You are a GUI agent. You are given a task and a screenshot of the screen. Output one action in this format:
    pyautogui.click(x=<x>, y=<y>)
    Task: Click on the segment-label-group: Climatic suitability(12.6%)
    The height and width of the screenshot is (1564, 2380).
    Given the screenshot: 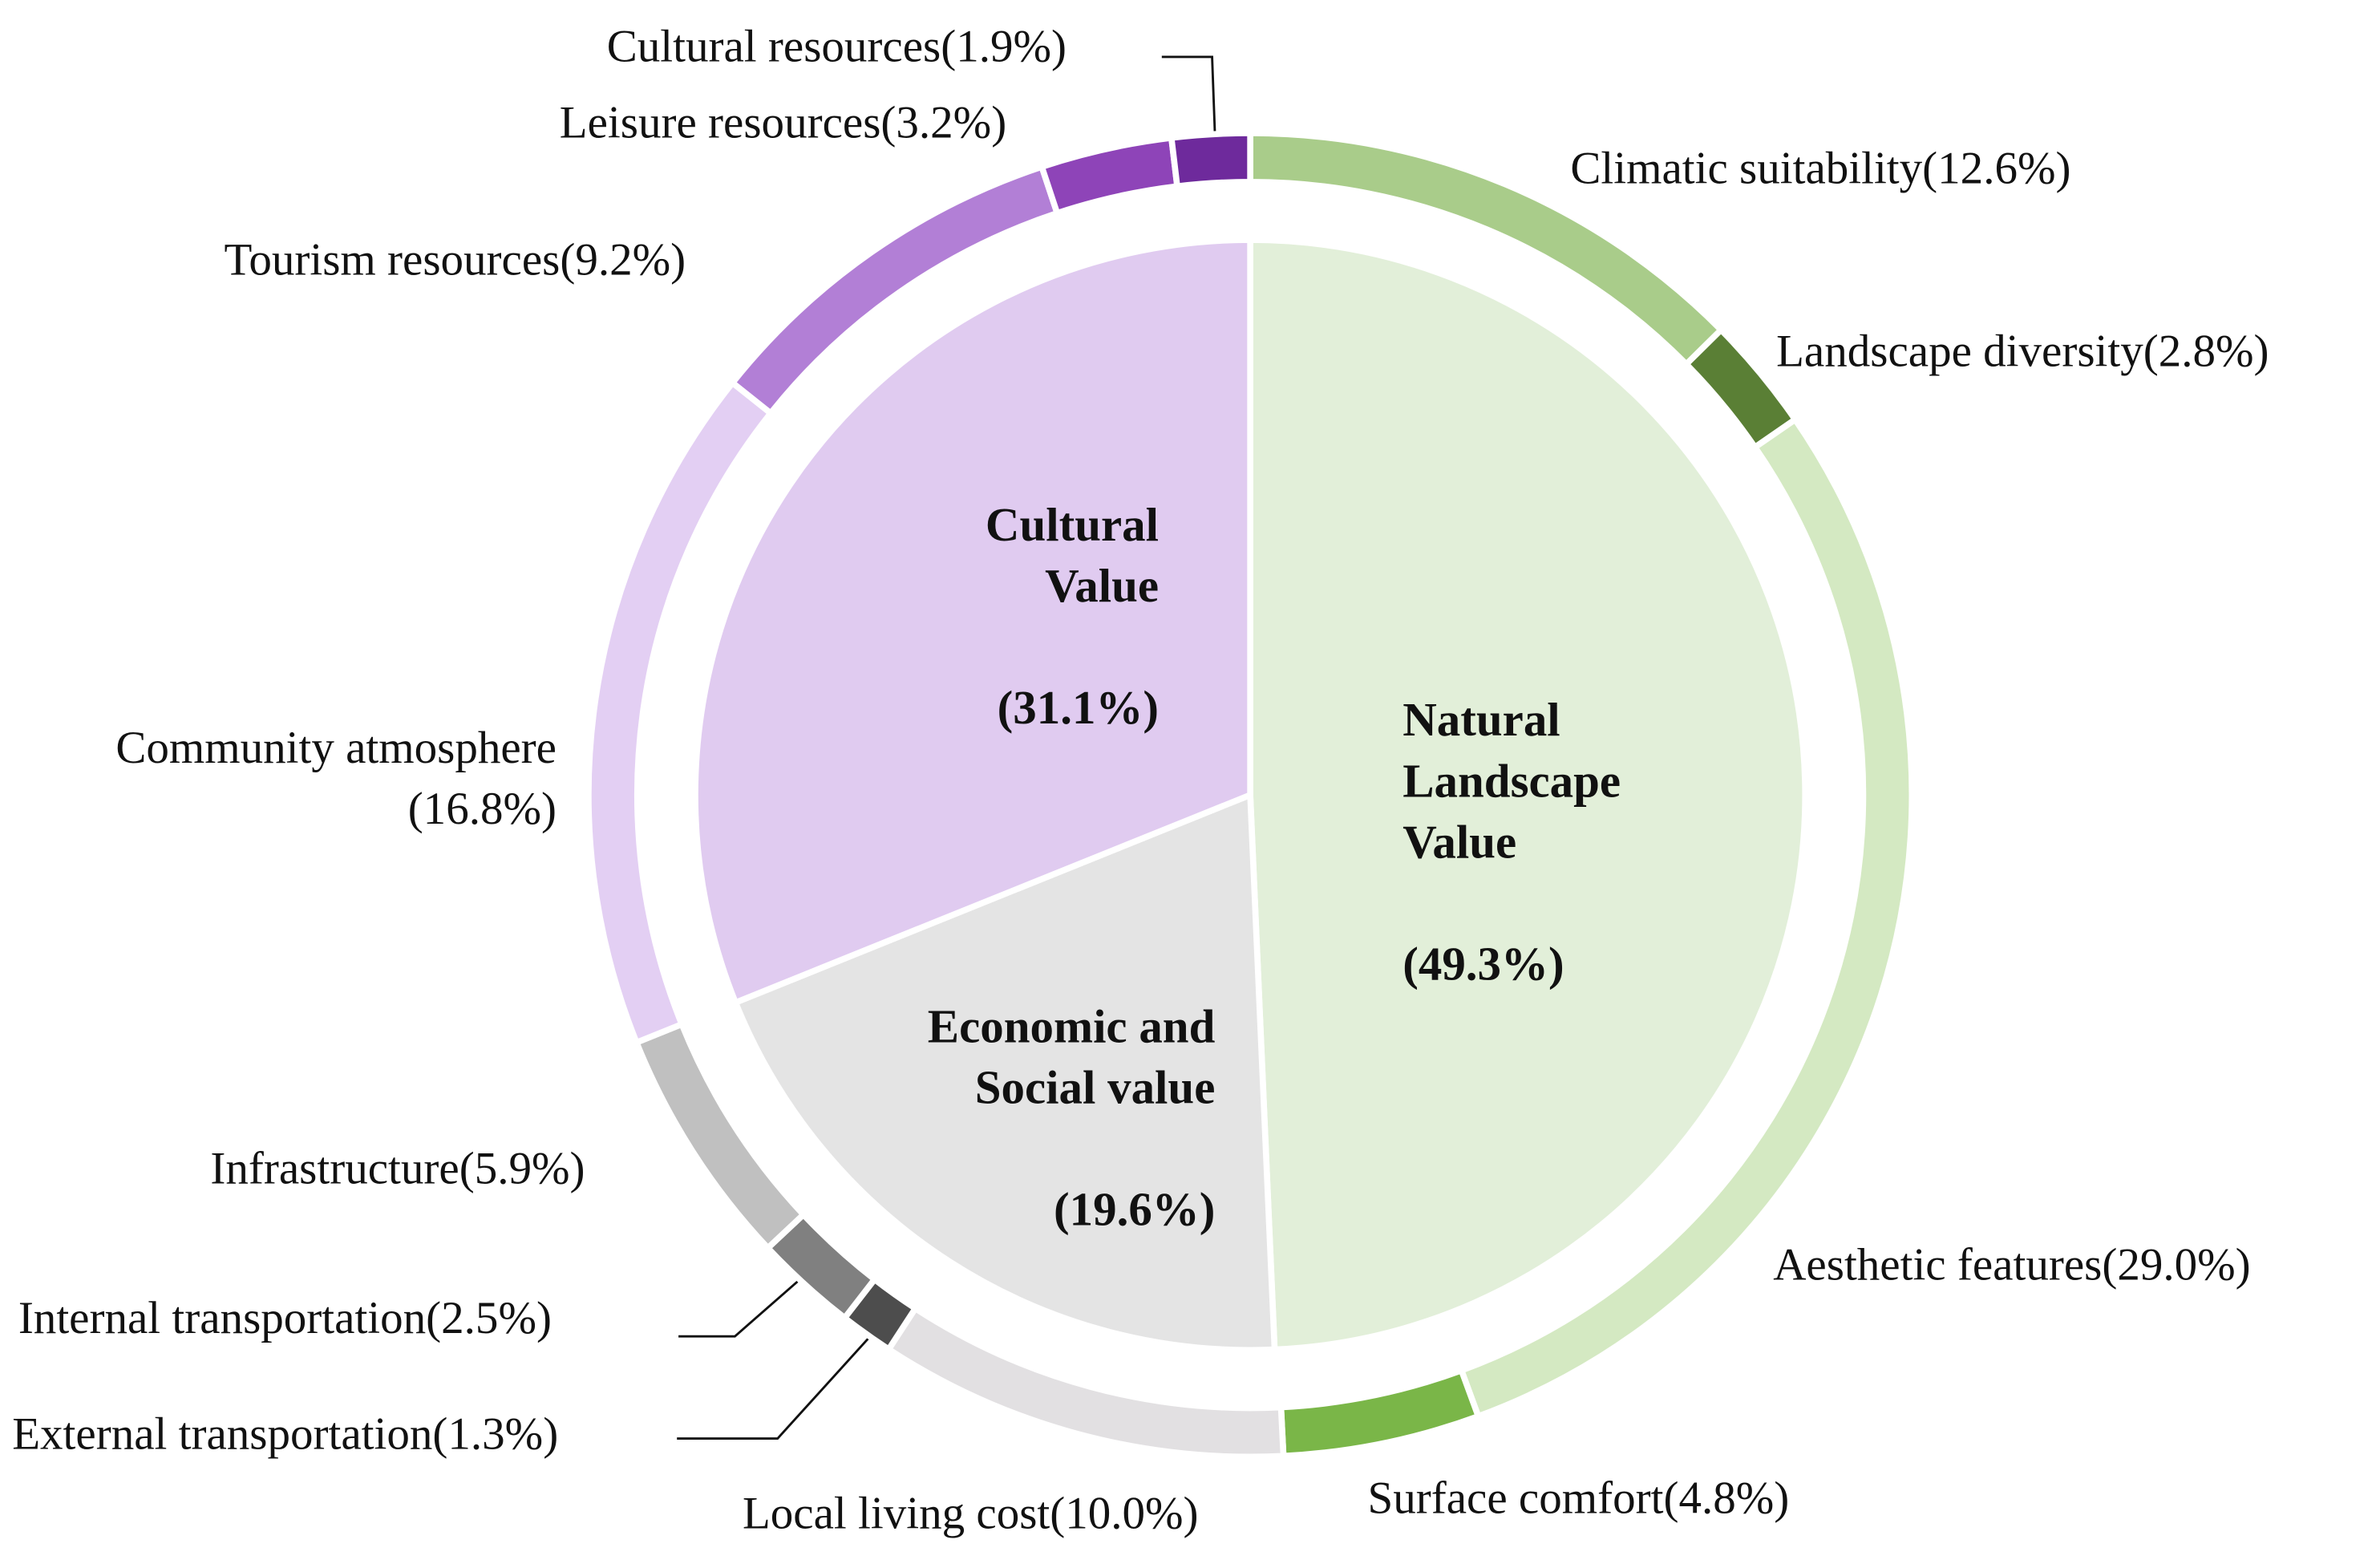 What is the action you would take?
    pyautogui.click(x=1820, y=169)
    